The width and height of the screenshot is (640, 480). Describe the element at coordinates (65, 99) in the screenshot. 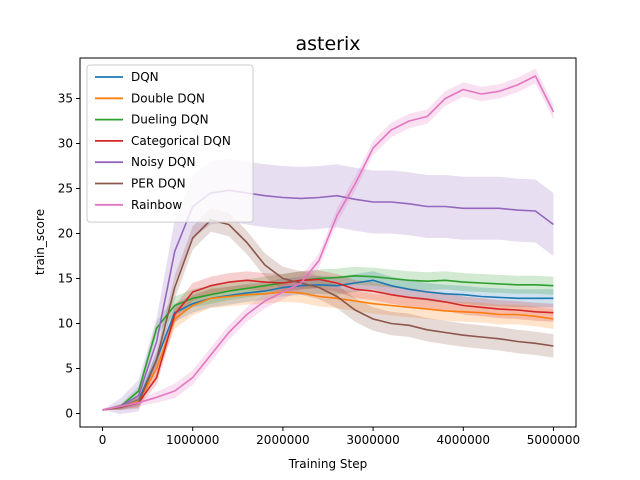

I see `y-tick-label: 35` at that location.